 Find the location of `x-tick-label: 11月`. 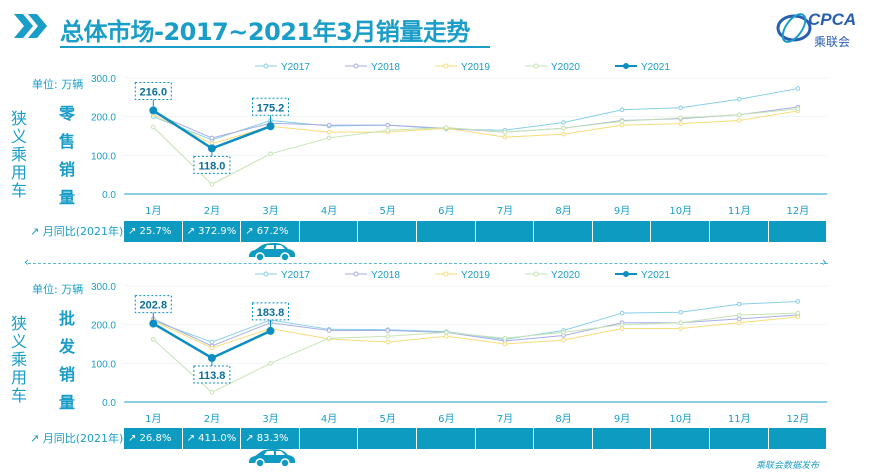

x-tick-label: 11月 is located at coordinates (739, 211).